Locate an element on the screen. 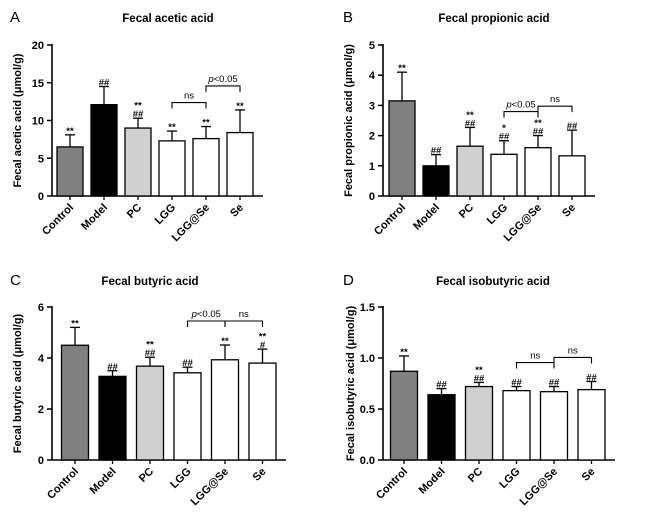 The image size is (652, 522). p-value: ns is located at coordinates (244, 314).